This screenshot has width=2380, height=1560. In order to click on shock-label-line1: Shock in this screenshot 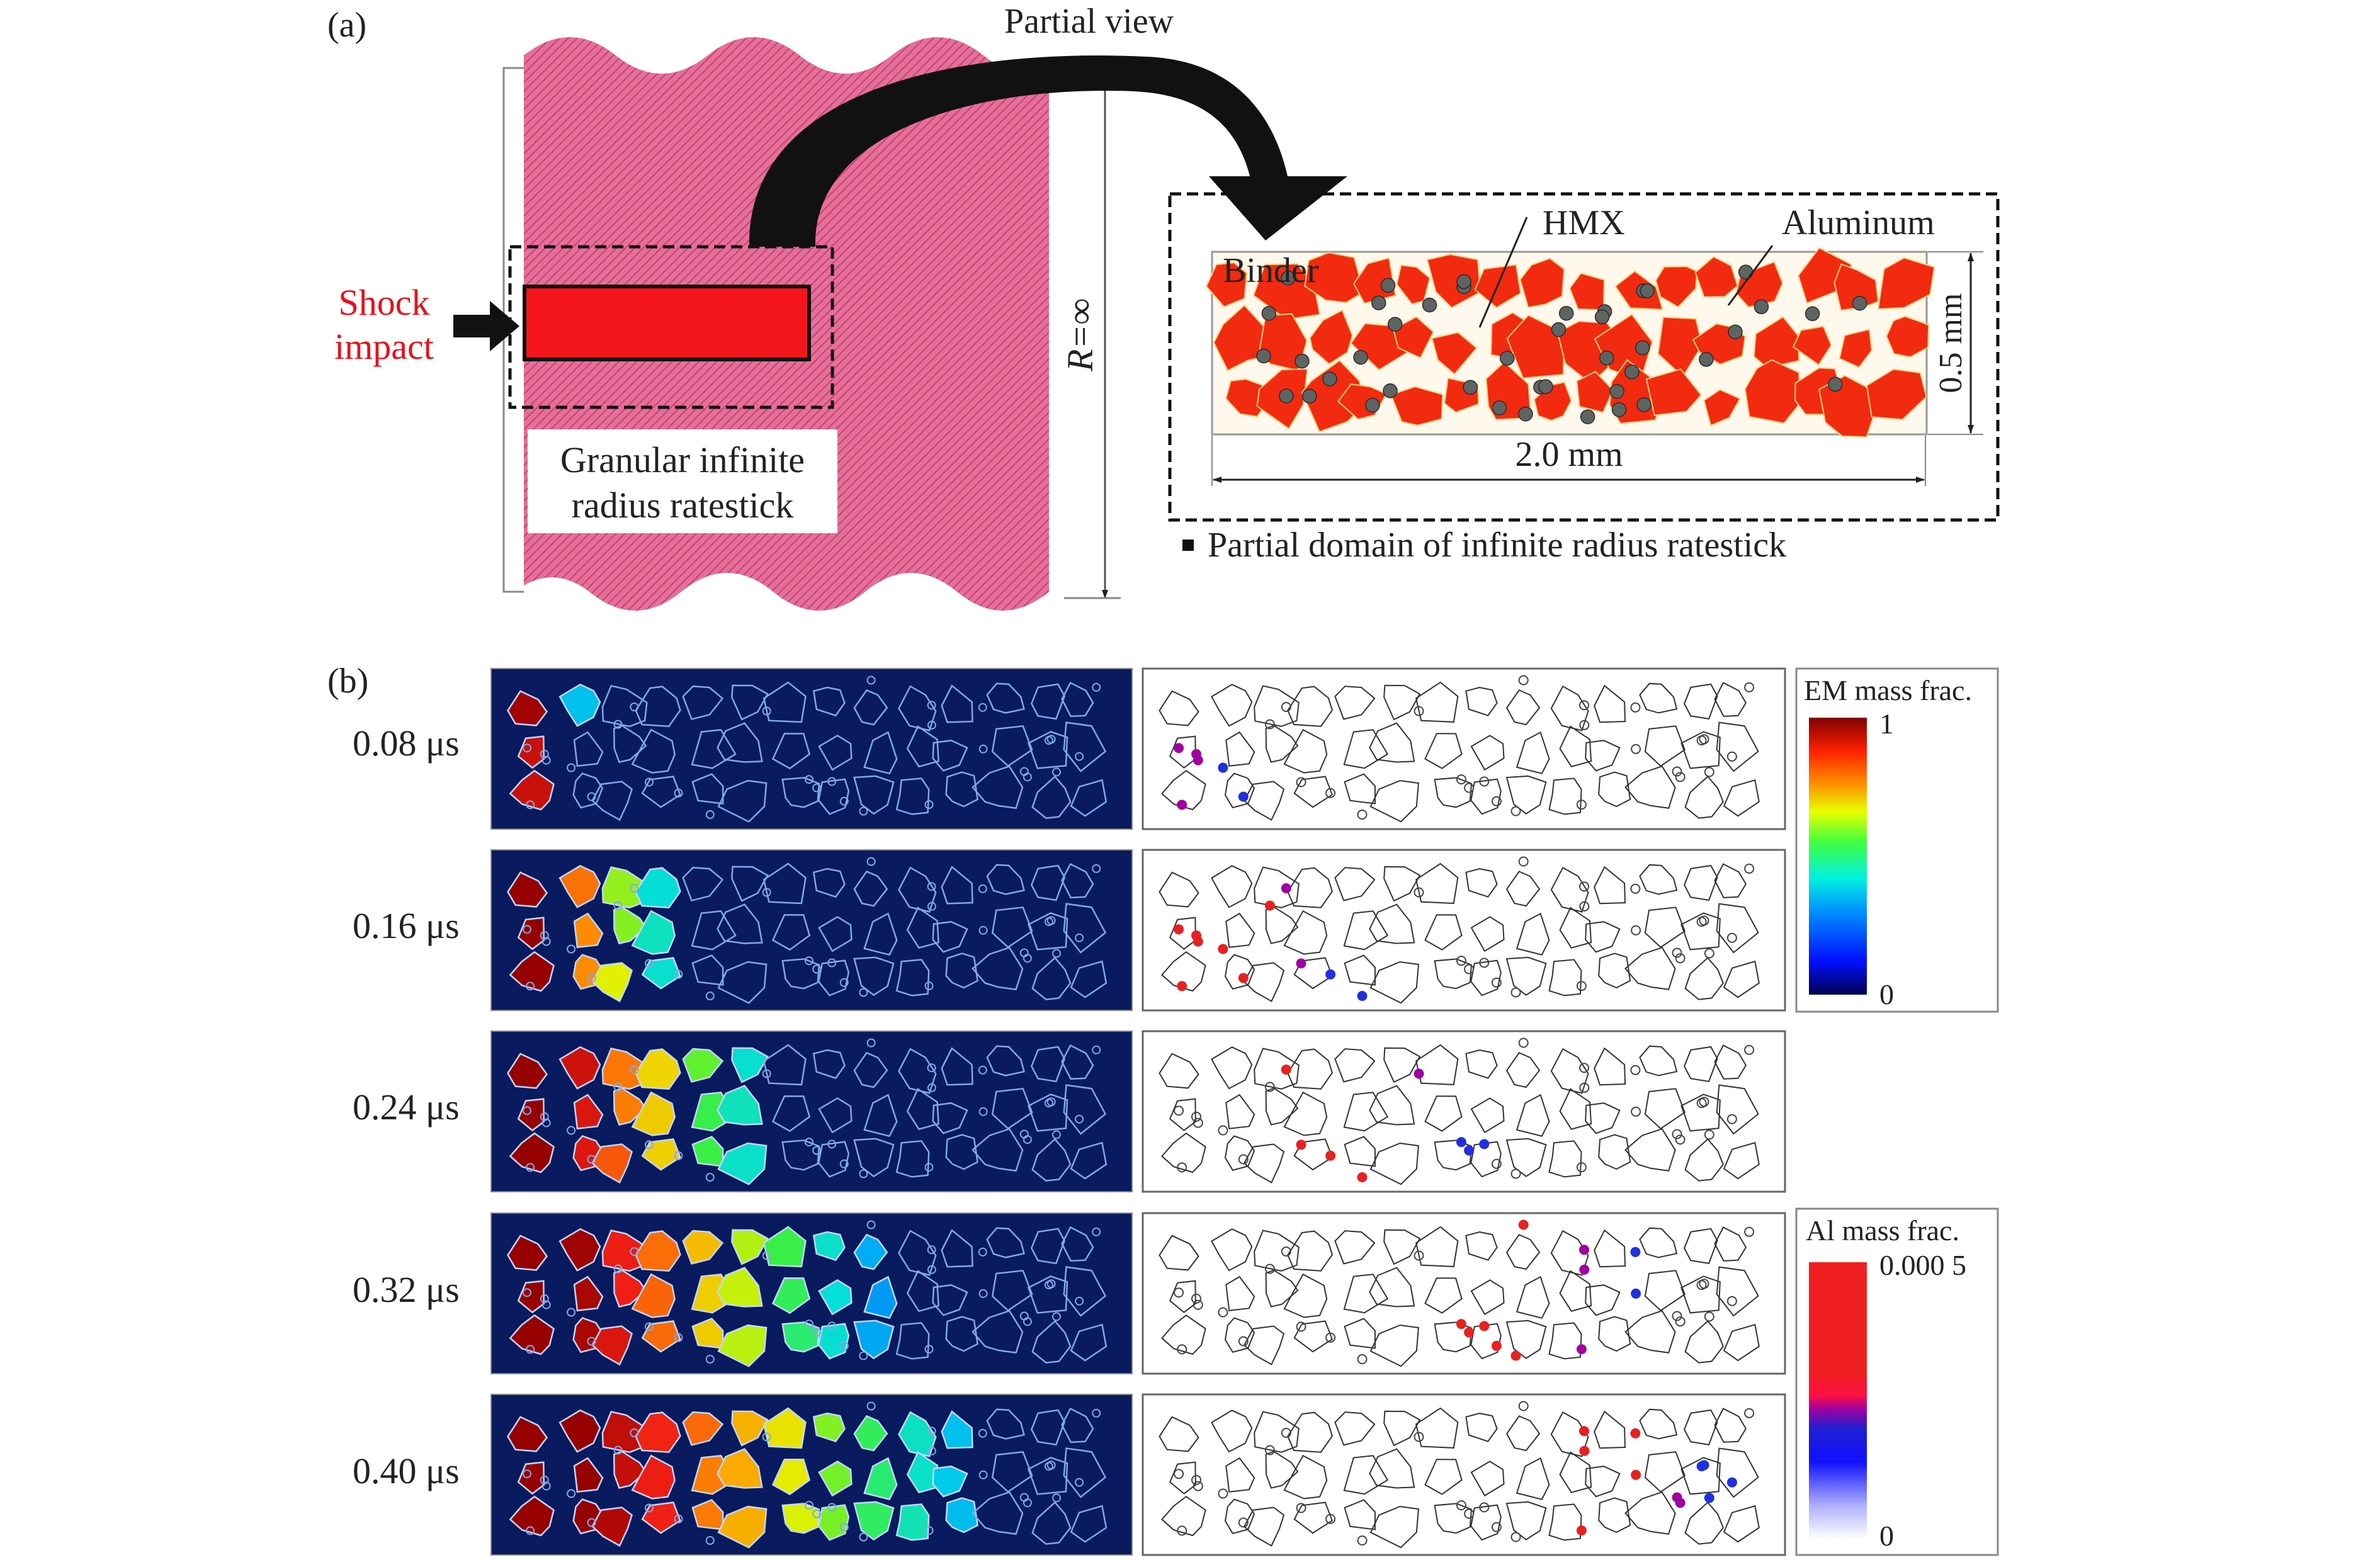, I will do `click(384, 302)`.